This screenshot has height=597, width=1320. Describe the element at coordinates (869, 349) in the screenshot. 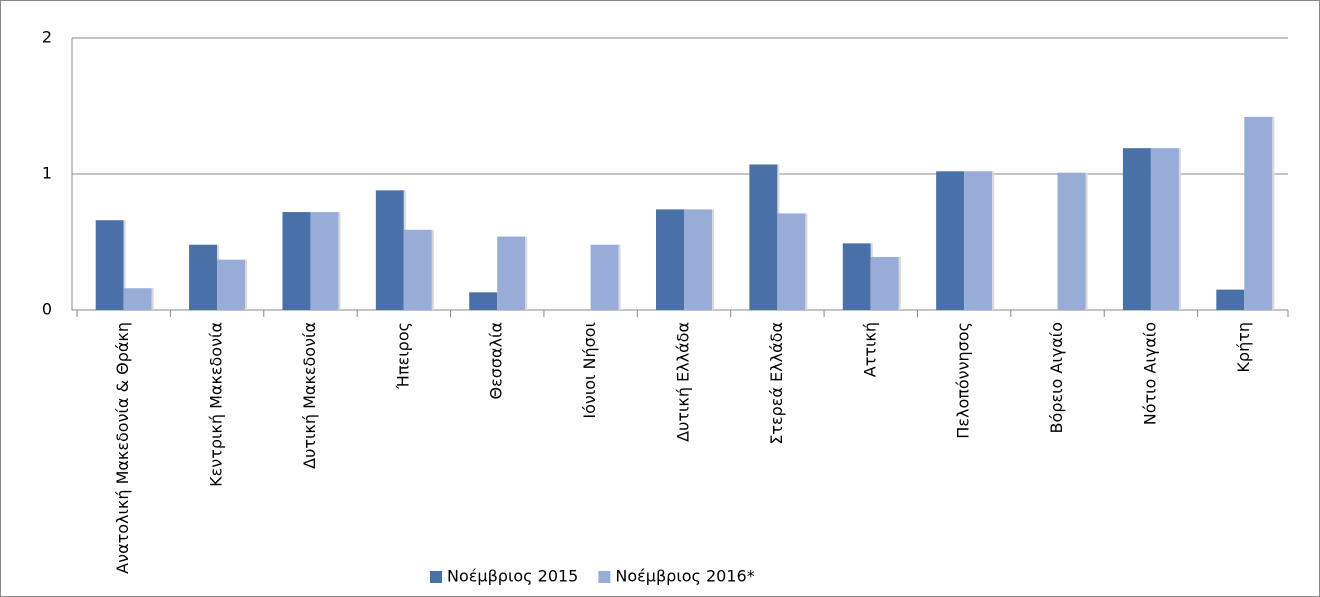

I see `x-tick-label: Αττική` at that location.